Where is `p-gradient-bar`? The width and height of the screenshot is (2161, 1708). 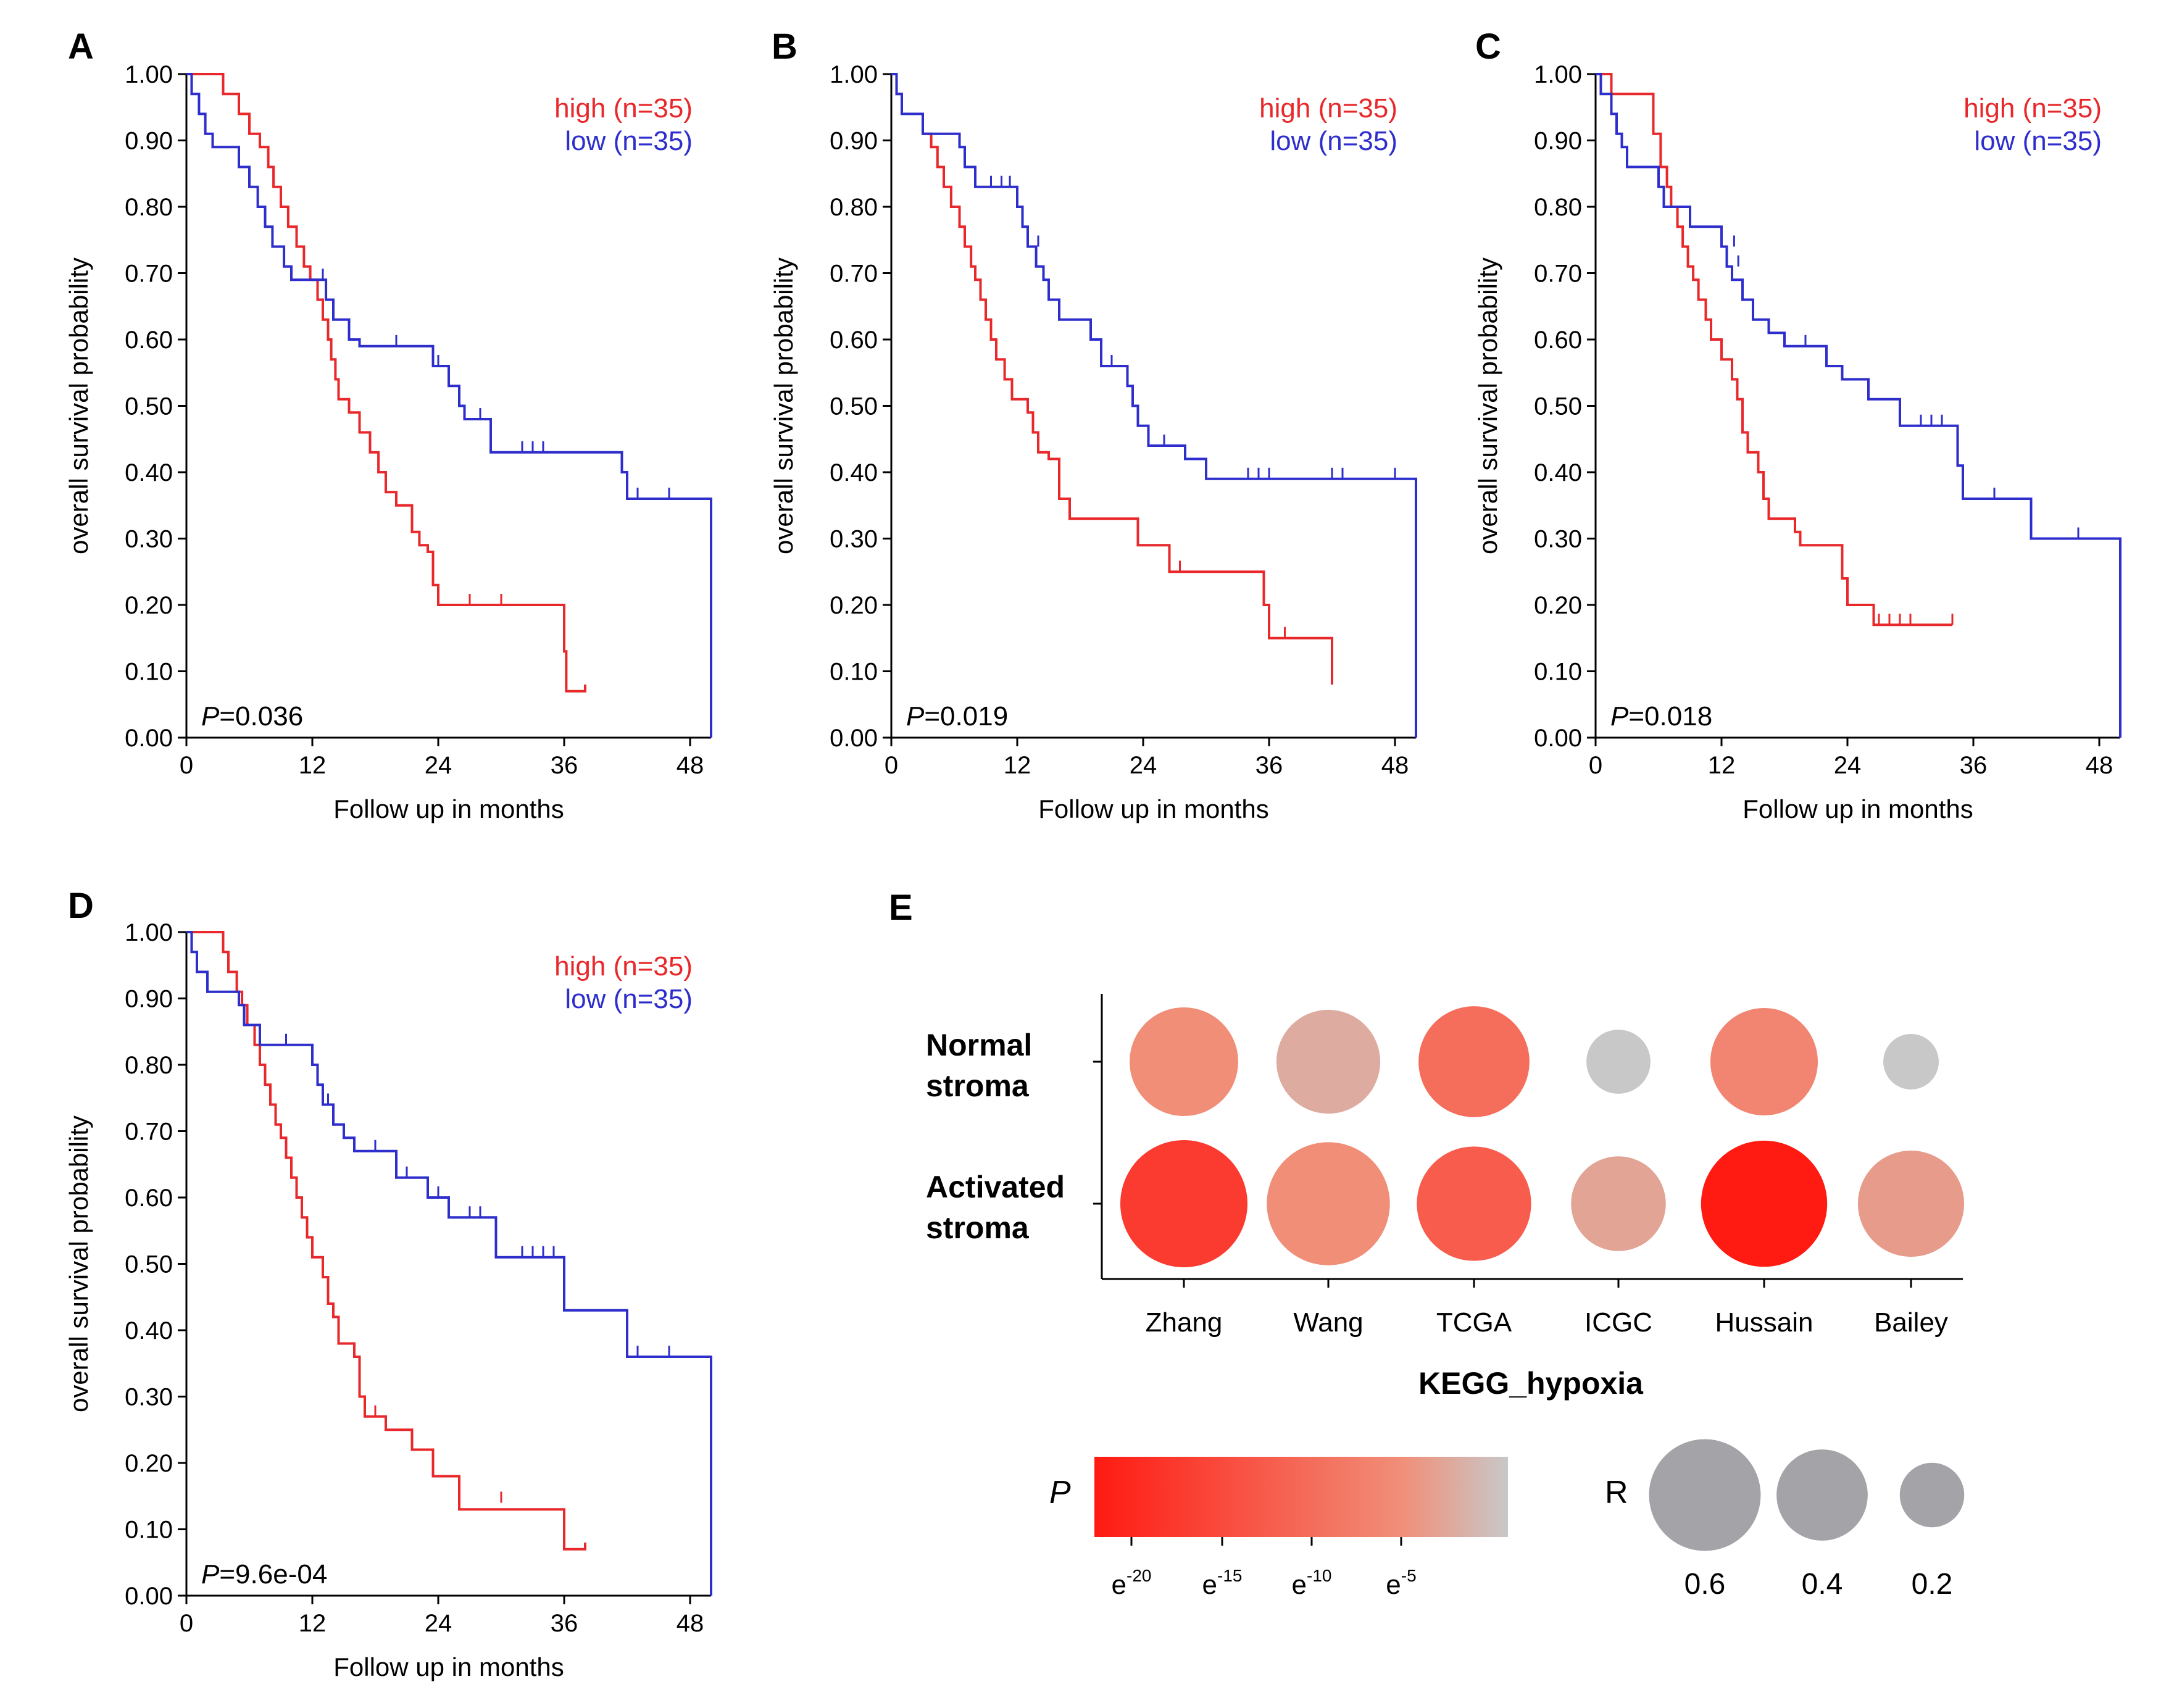 p-gradient-bar is located at coordinates (1301, 1497).